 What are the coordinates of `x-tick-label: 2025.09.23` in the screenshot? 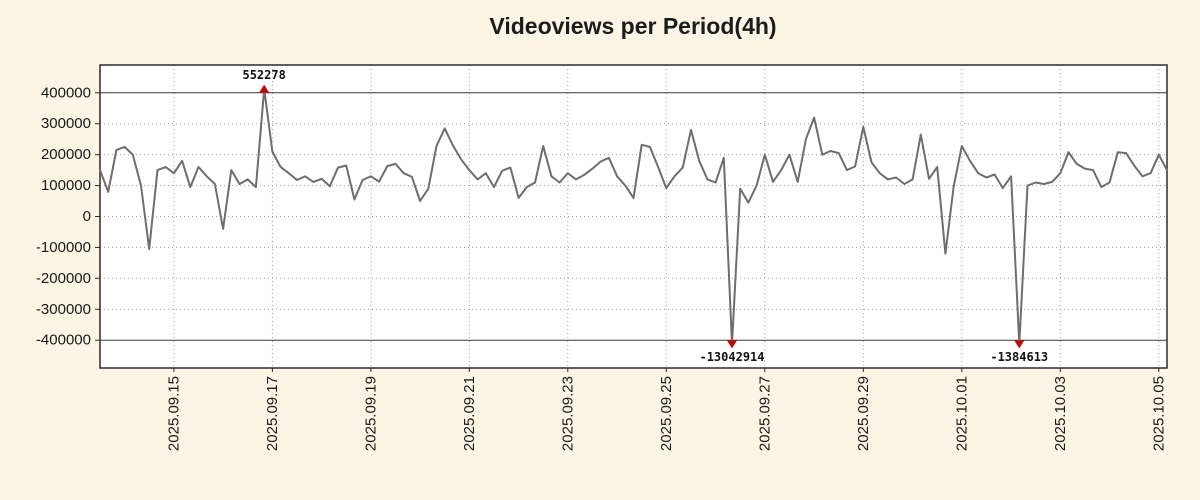 It's located at (567, 413).